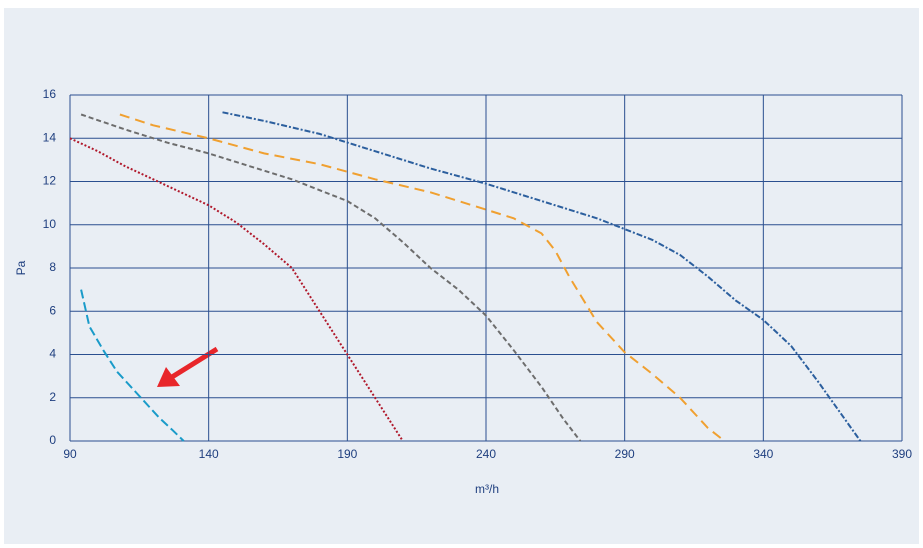 The image size is (923, 548). What do you see at coordinates (188, 366) in the screenshot?
I see `annotation-arrow` at bounding box center [188, 366].